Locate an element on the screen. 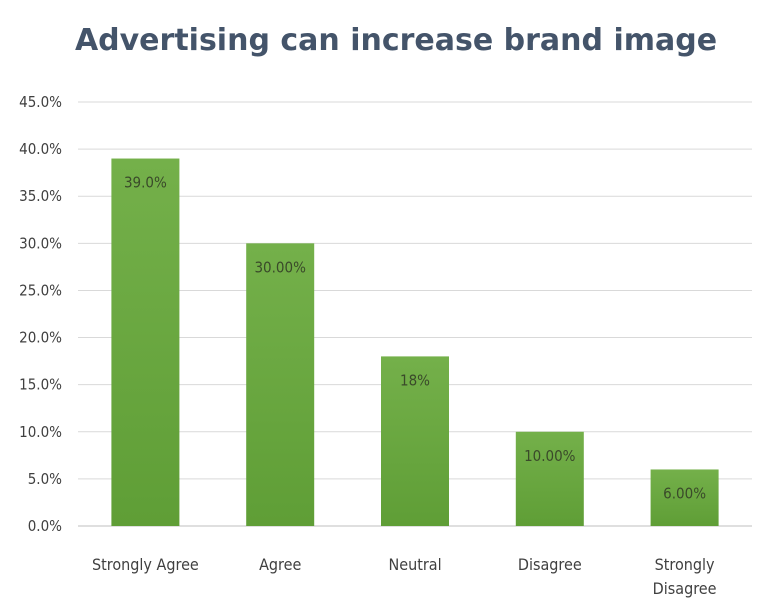 This screenshot has height=603, width=763. data-label: 30.00% is located at coordinates (280, 267).